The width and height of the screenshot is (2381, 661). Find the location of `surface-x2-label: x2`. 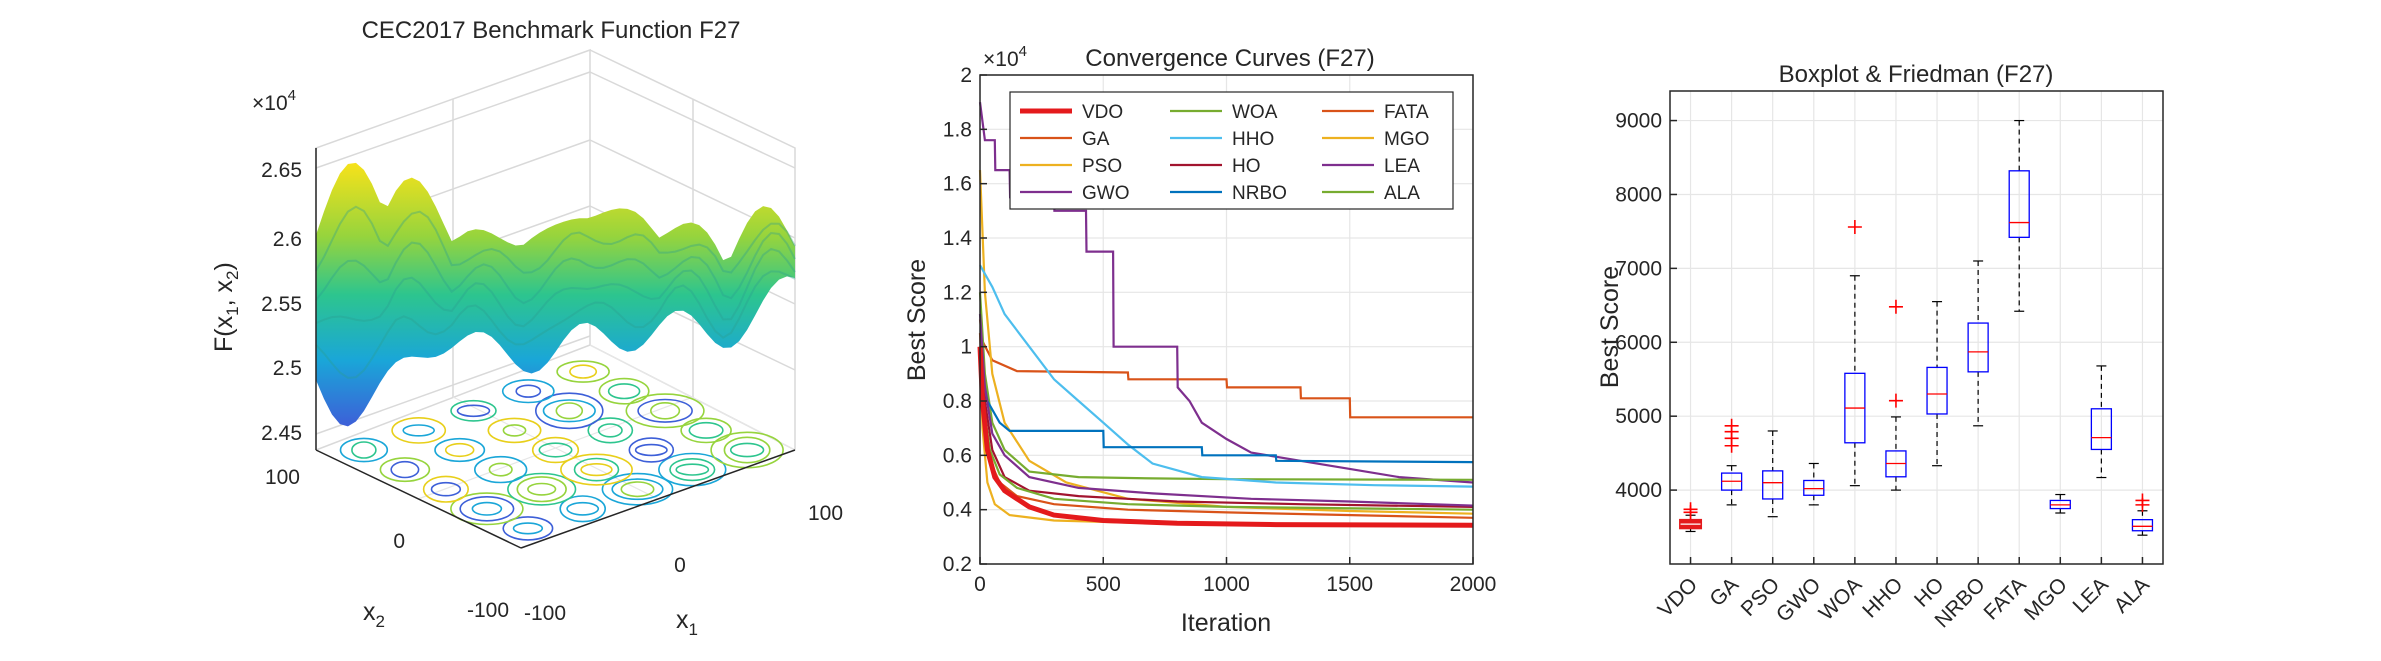

surface-x2-label: x2 is located at coordinates (374, 614).